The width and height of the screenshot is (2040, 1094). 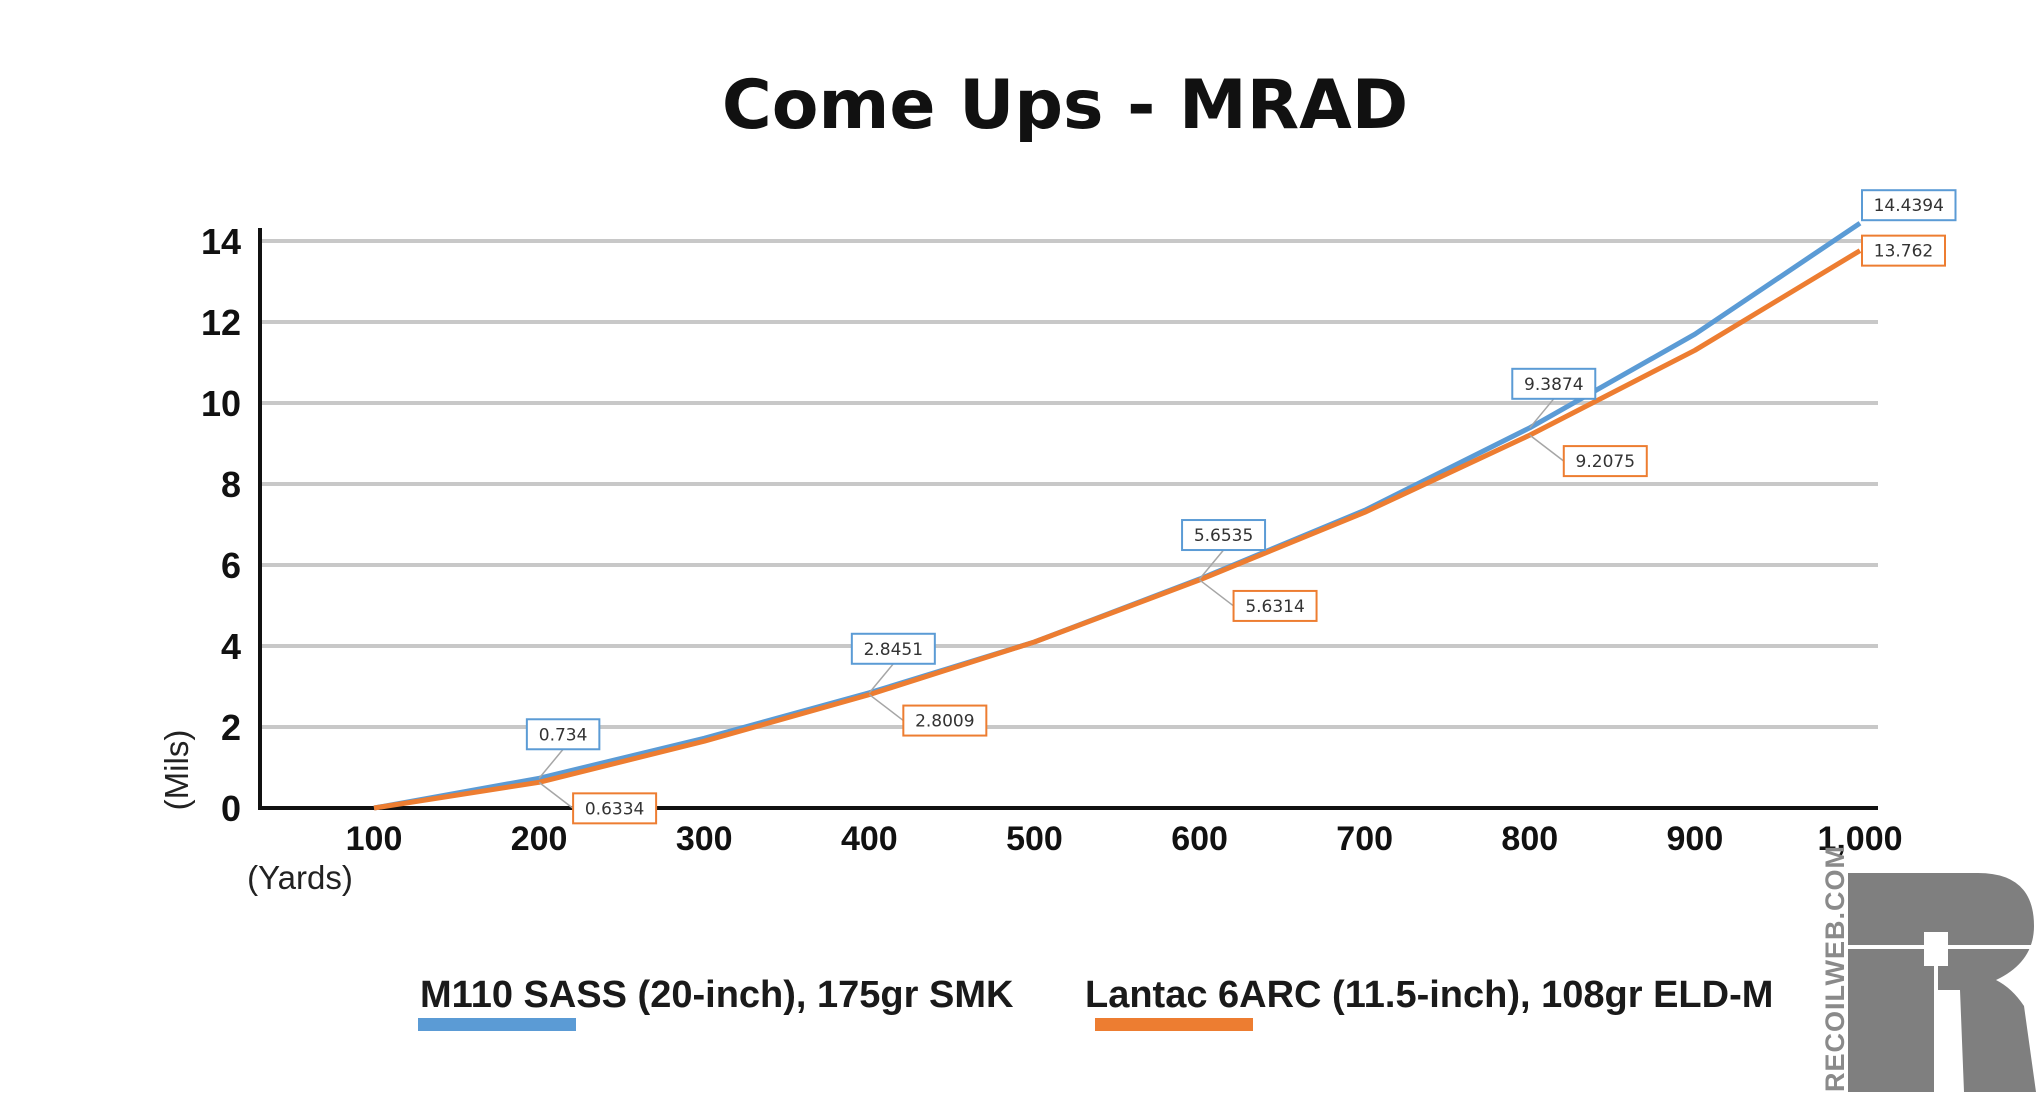 I want to click on data-label: 2.8009, so click(x=944, y=722).